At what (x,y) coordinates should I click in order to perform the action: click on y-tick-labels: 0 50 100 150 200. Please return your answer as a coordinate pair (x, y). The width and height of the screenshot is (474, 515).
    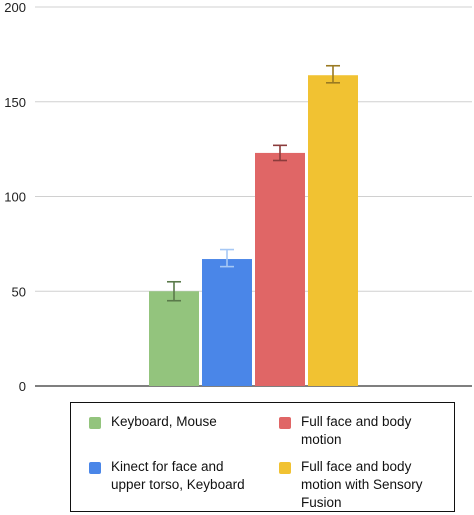
    Looking at the image, I should click on (15, 197).